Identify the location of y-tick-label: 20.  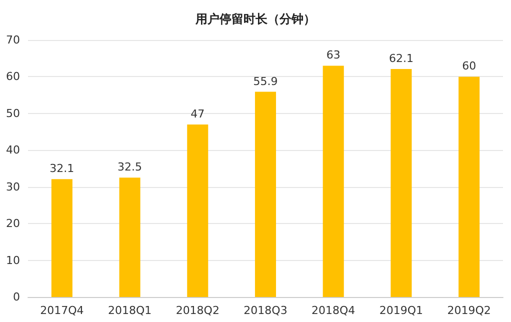
(13, 223).